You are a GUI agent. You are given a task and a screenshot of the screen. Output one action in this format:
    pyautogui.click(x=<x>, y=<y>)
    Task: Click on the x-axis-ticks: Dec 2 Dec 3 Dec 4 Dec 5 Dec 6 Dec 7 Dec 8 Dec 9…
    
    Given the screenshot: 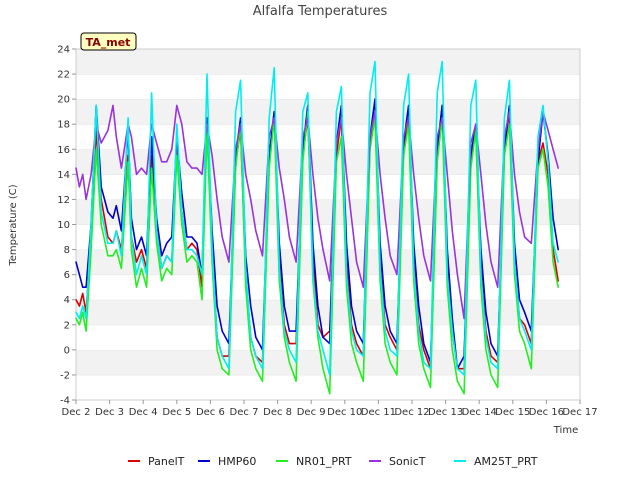 What is the action you would take?
    pyautogui.click(x=330, y=409)
    